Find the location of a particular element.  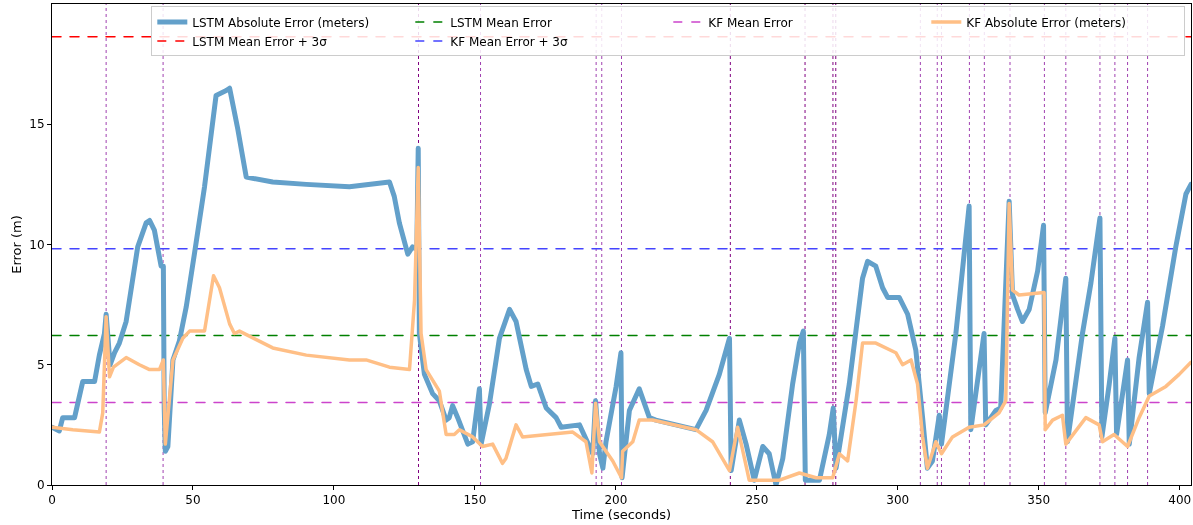

legend-label: KF Absolute Error (meters) is located at coordinates (1046, 22).